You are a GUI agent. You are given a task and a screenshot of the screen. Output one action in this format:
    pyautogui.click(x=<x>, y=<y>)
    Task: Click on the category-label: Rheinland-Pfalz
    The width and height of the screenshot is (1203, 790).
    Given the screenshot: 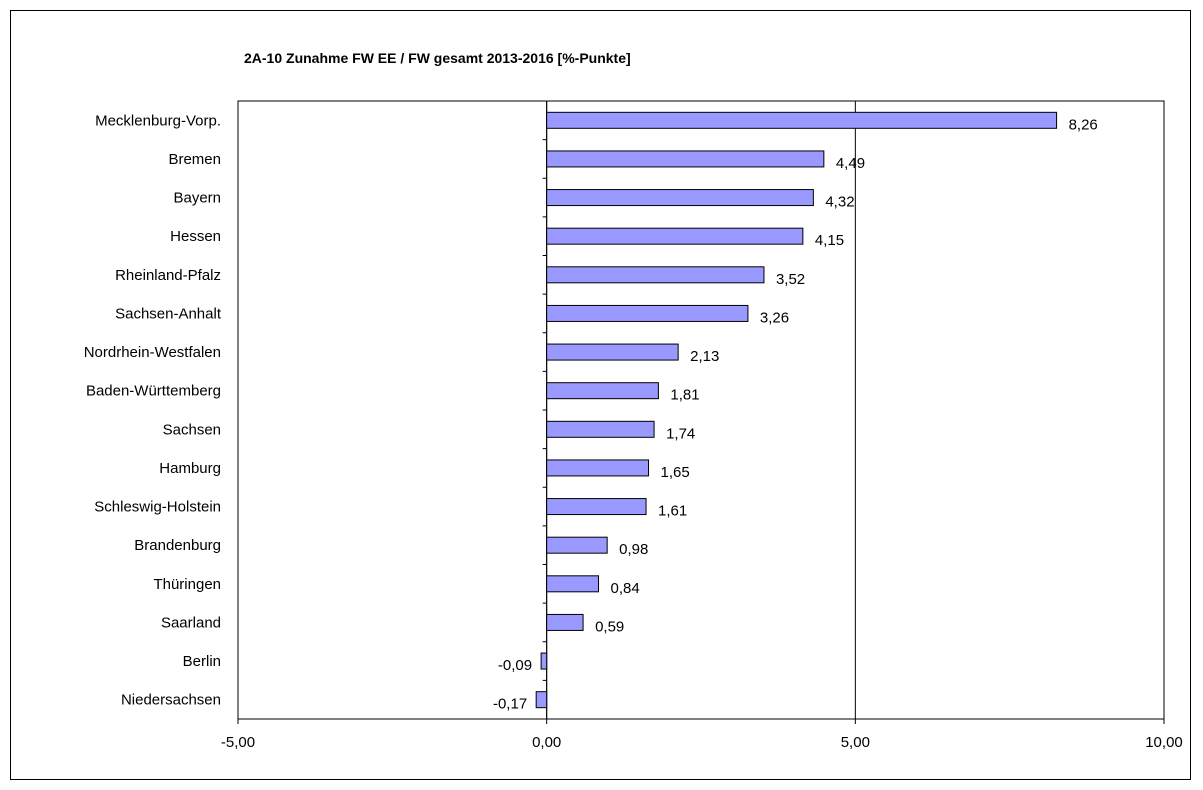 What is the action you would take?
    pyautogui.click(x=168, y=275)
    